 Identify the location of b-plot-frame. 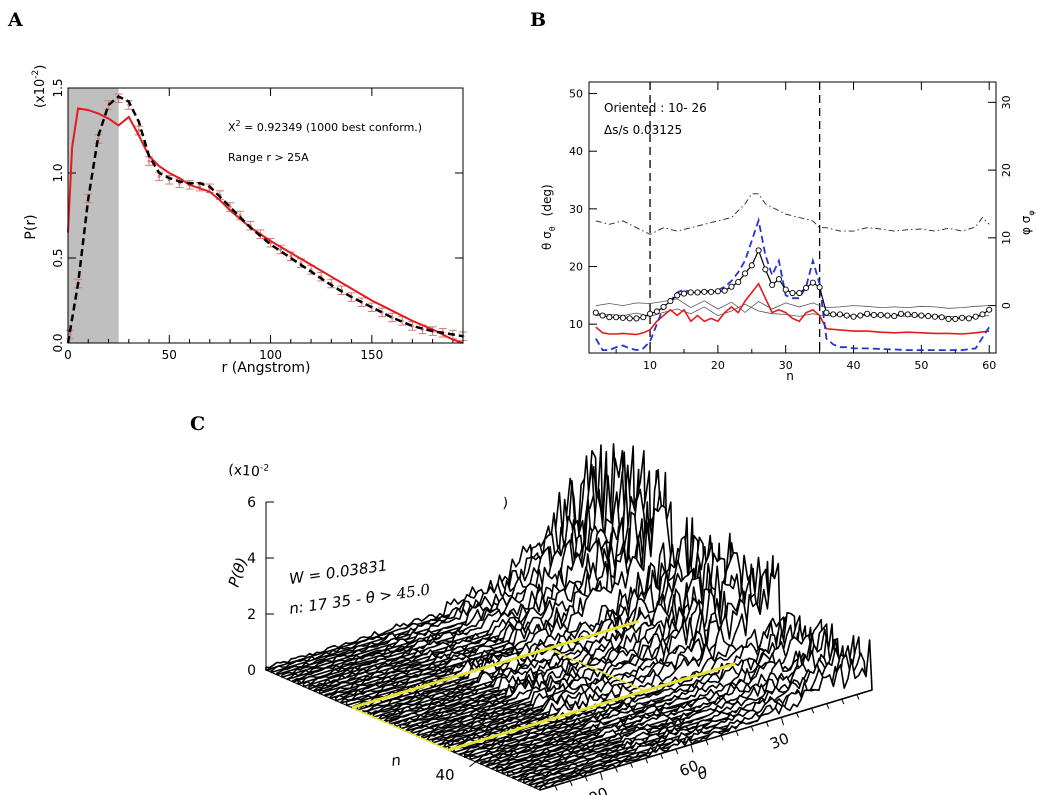
(792, 217).